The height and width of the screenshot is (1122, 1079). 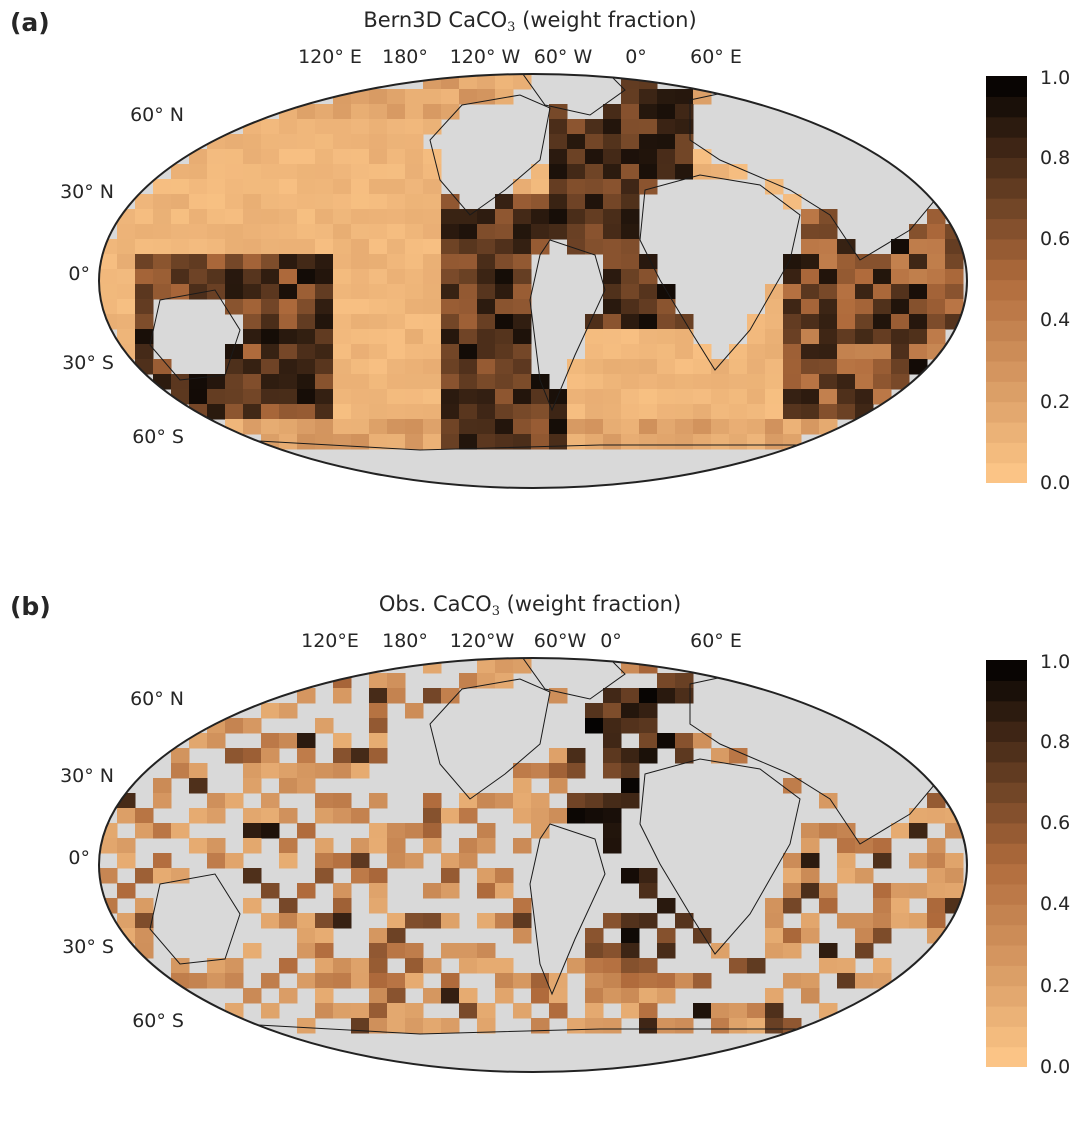 What do you see at coordinates (1055, 320) in the screenshot?
I see `colorbar-tick: 0.4` at bounding box center [1055, 320].